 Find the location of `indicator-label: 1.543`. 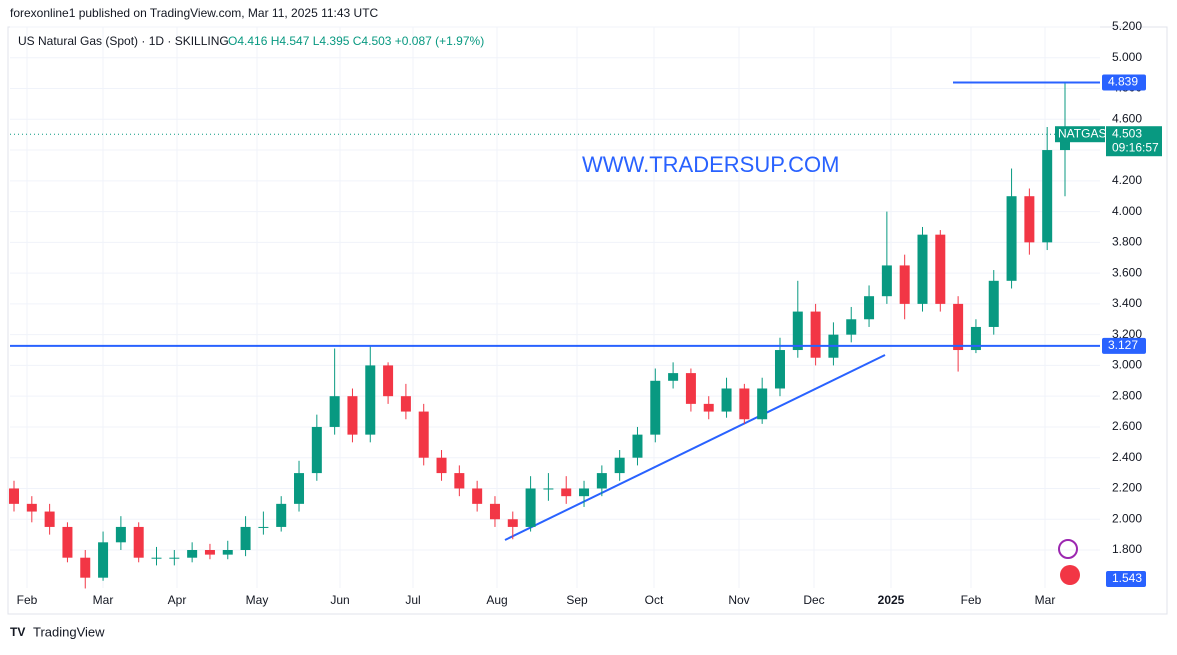

indicator-label: 1.543 is located at coordinates (1127, 578).